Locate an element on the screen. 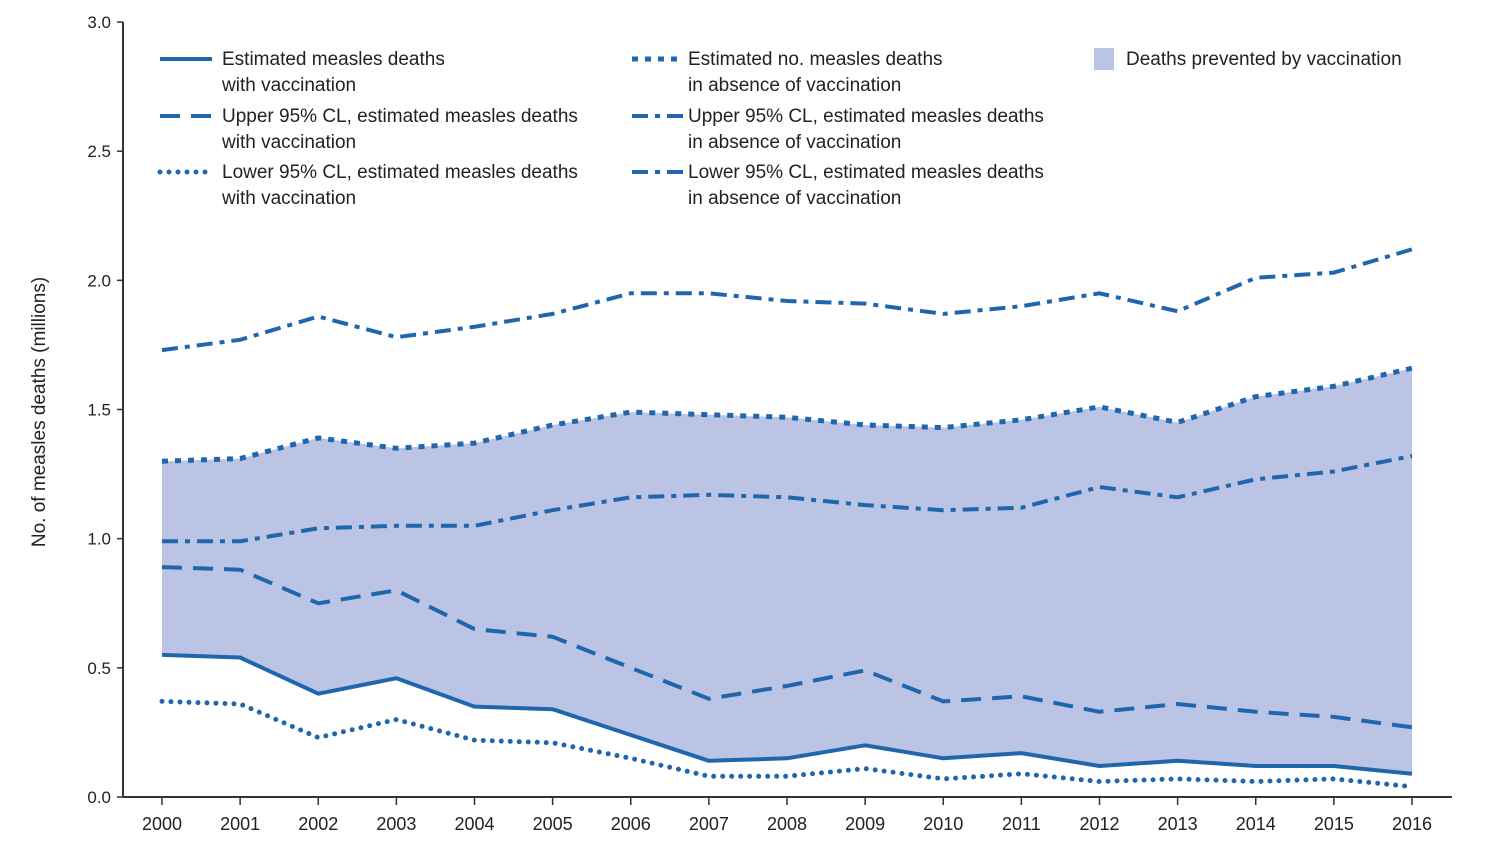  y-tick-label: 1.0 is located at coordinates (99, 539).